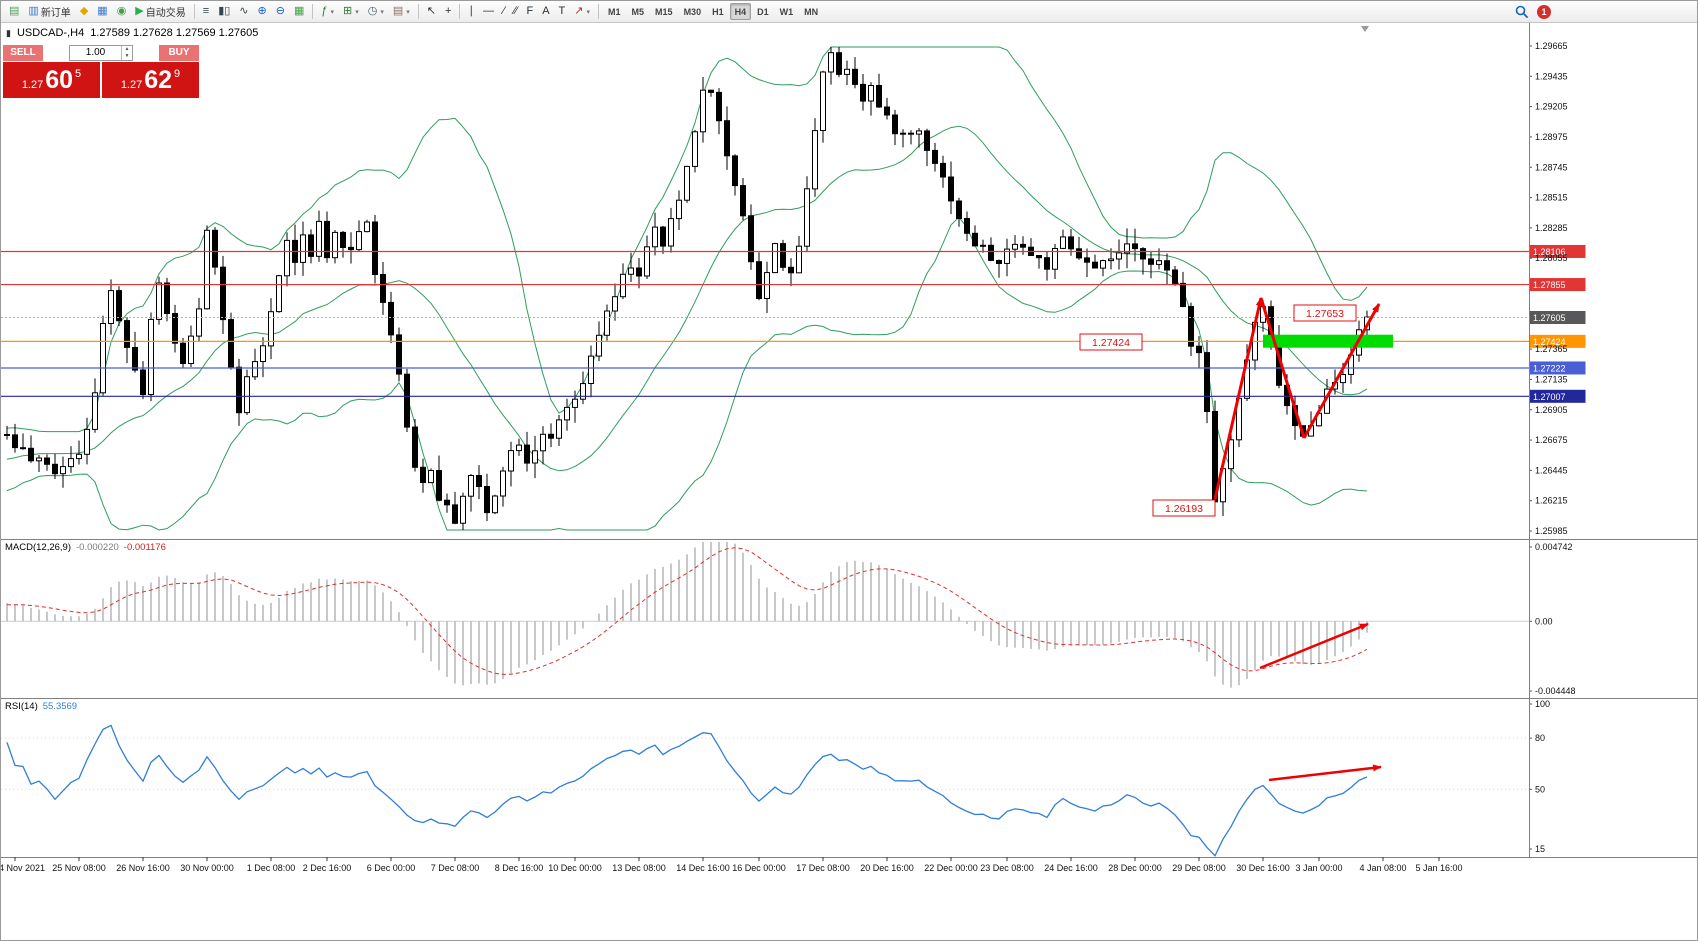  I want to click on volume-down-icon: ▼, so click(127, 55).